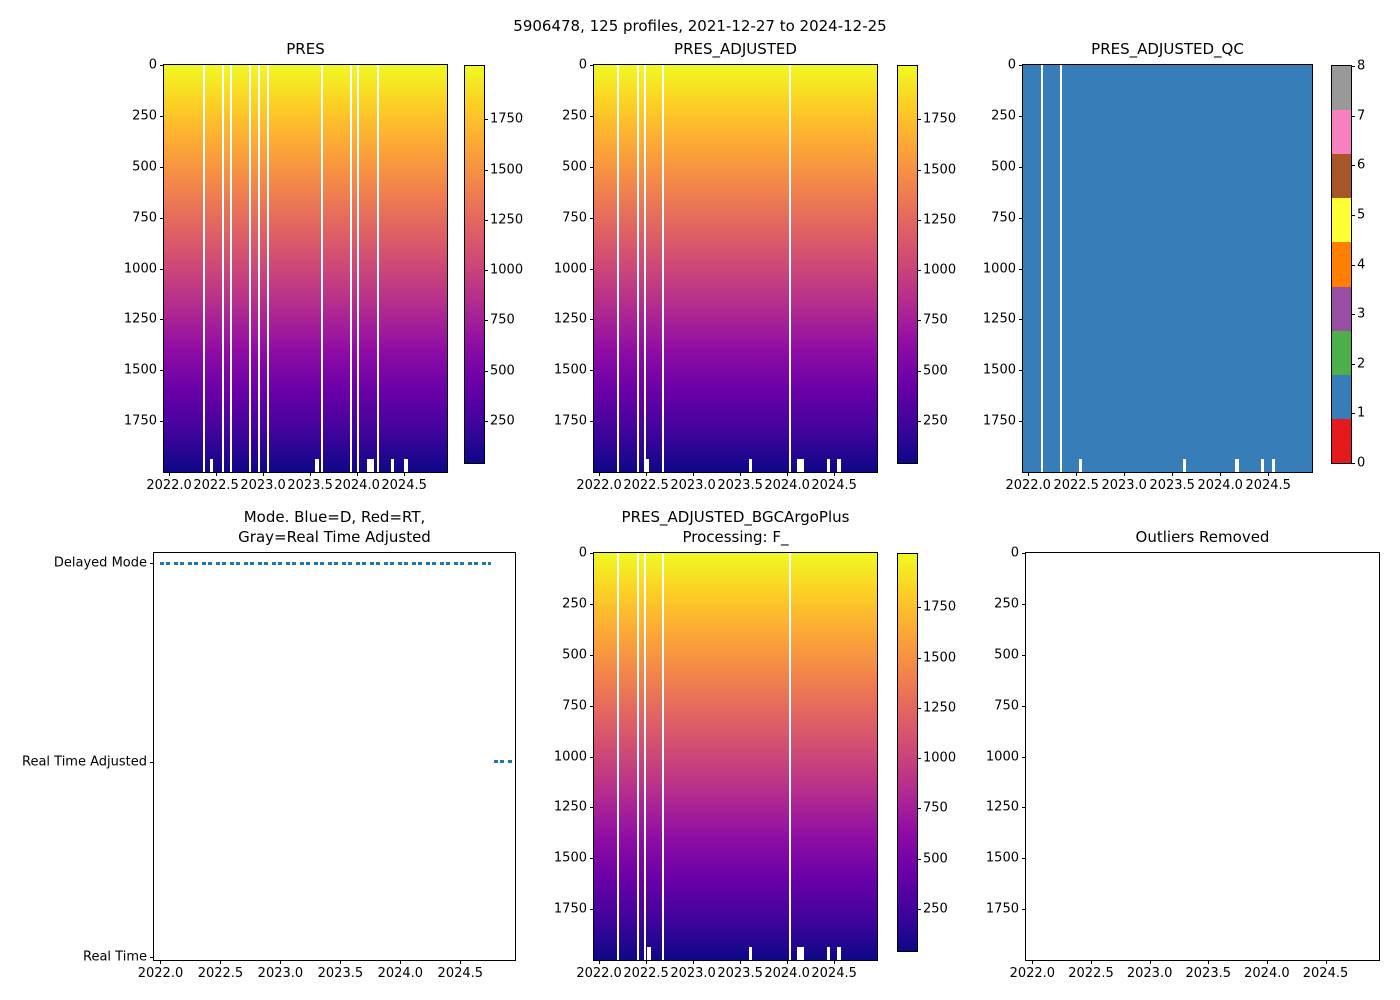  Describe the element at coordinates (1202, 536) in the screenshot. I see `panel-outliers-title: Outliers Removed` at that location.